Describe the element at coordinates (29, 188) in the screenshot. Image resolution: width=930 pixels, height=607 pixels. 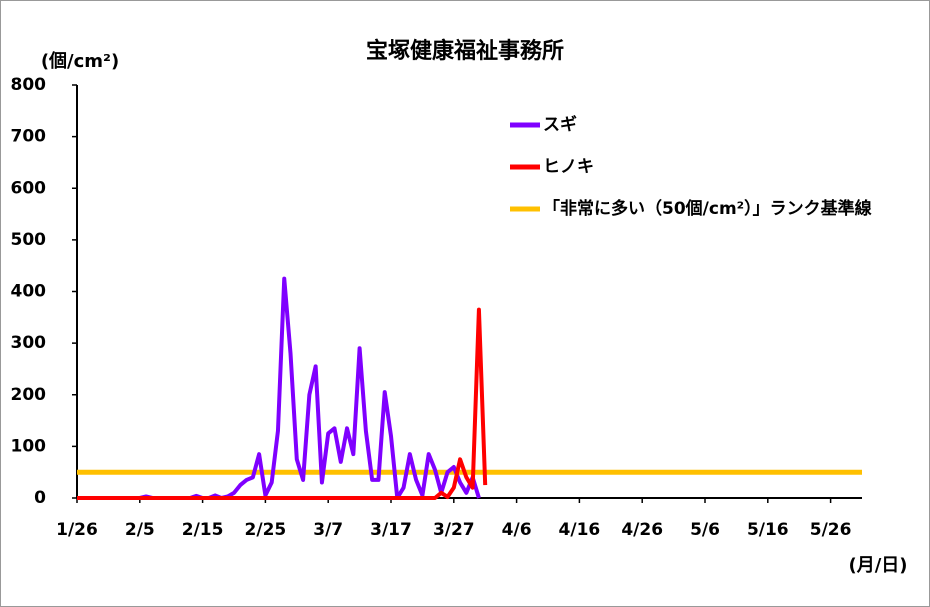
I see `y-tick-label: 600` at that location.